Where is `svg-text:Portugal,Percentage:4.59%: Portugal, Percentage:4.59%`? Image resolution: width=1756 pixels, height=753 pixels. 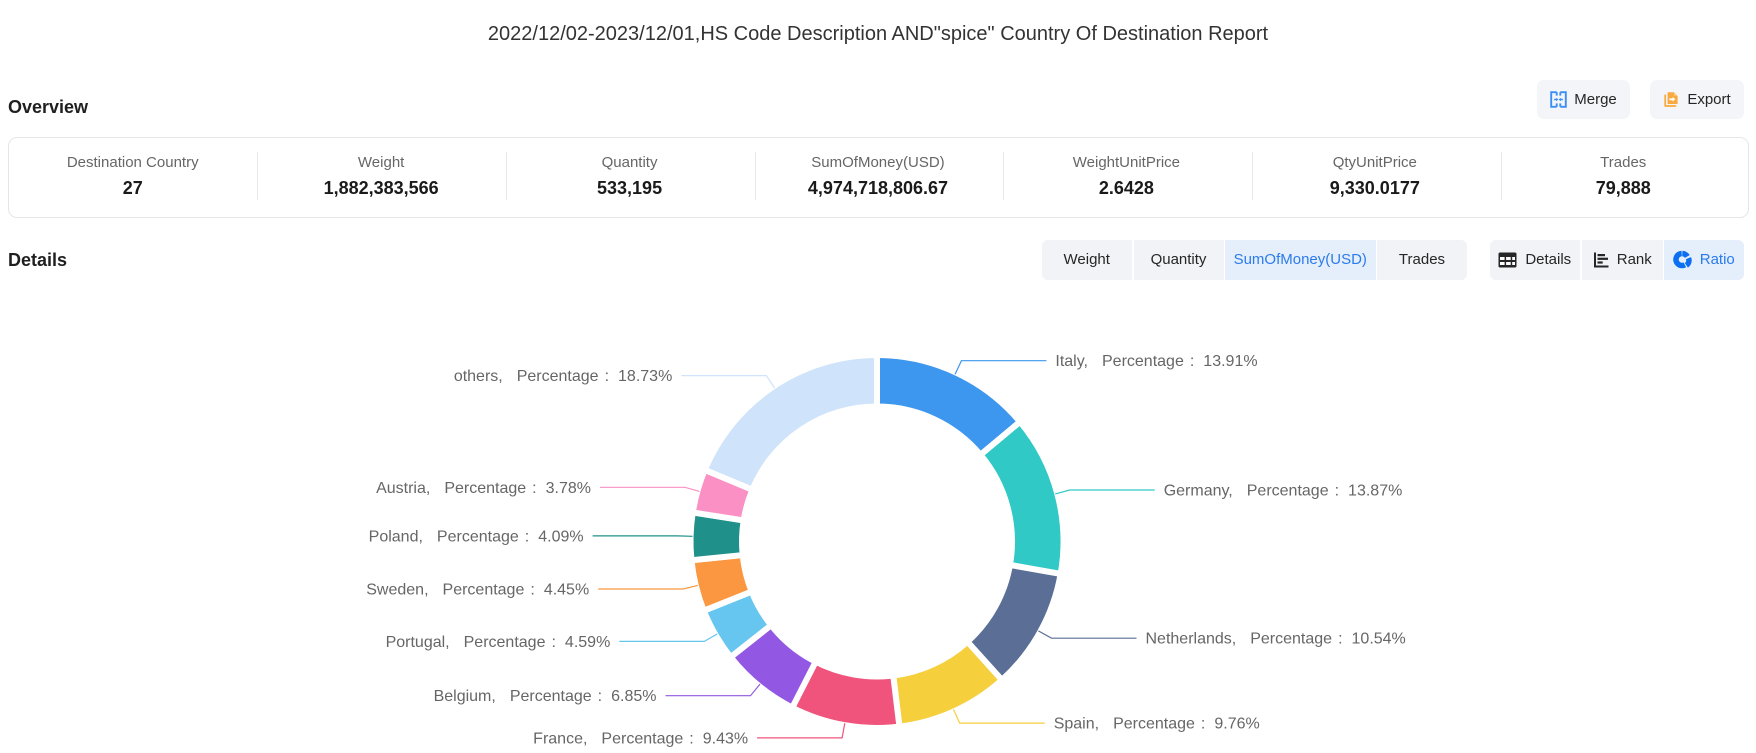
svg-text:Portugal,Percentage:4.59%: Portugal, Percentage:4.59% is located at coordinates (498, 642).